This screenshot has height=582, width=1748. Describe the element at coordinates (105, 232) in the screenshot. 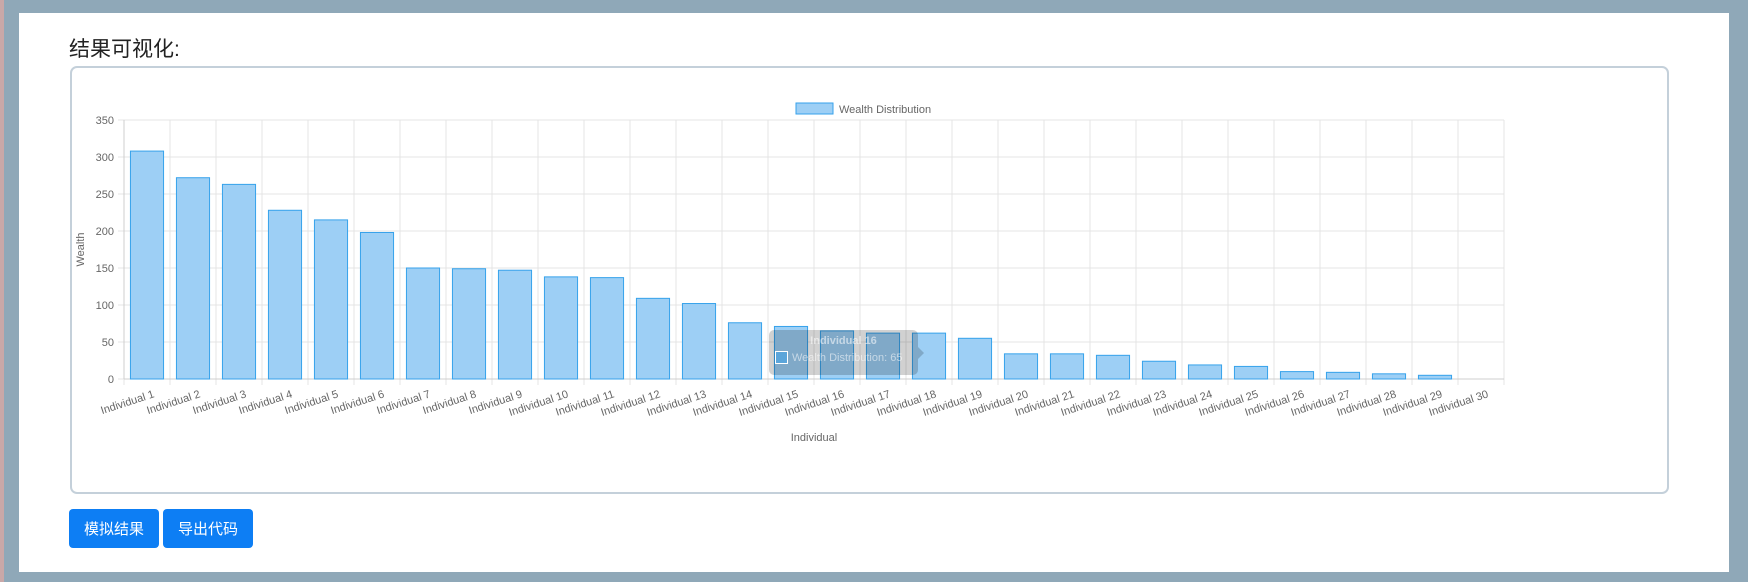

I see `y-tick-label: 200` at that location.